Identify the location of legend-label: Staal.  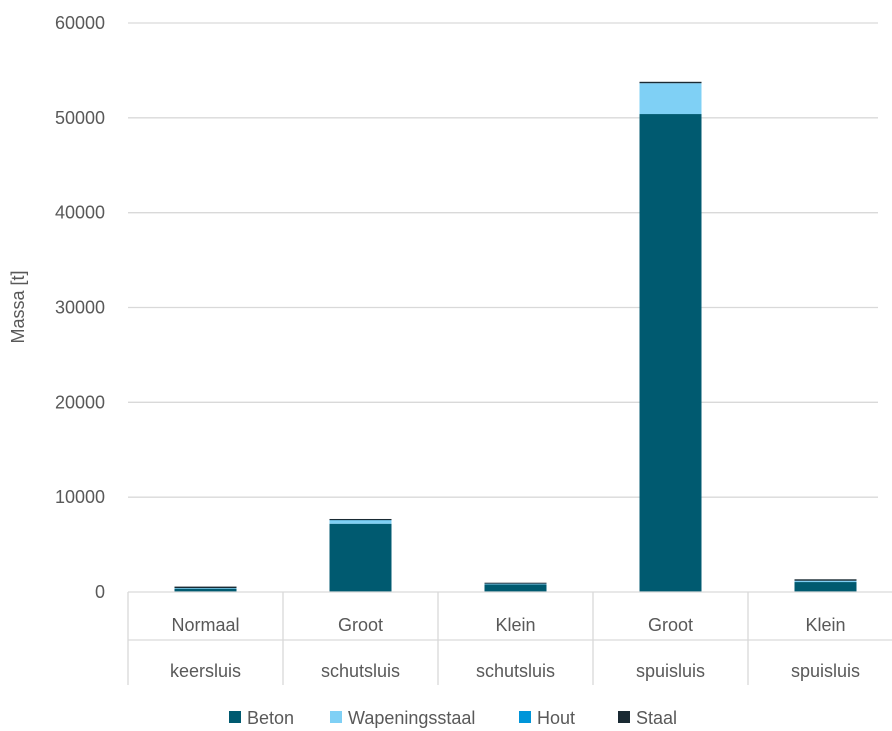
(656, 718).